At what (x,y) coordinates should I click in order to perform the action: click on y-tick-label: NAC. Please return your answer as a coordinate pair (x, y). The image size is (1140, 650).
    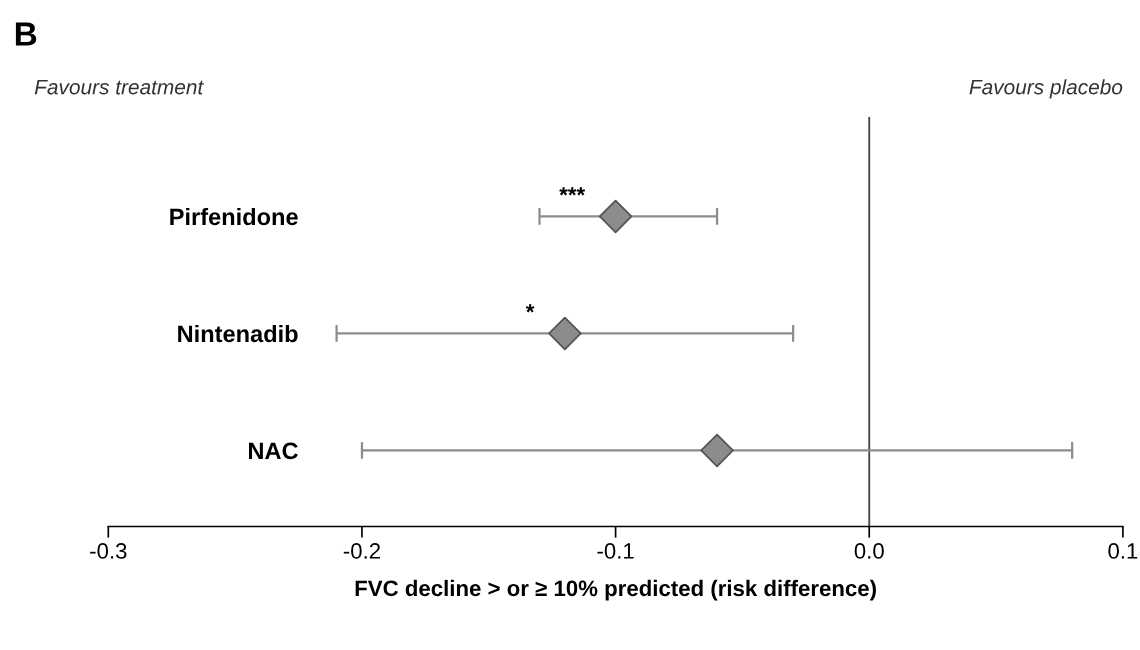
    Looking at the image, I should click on (273, 451).